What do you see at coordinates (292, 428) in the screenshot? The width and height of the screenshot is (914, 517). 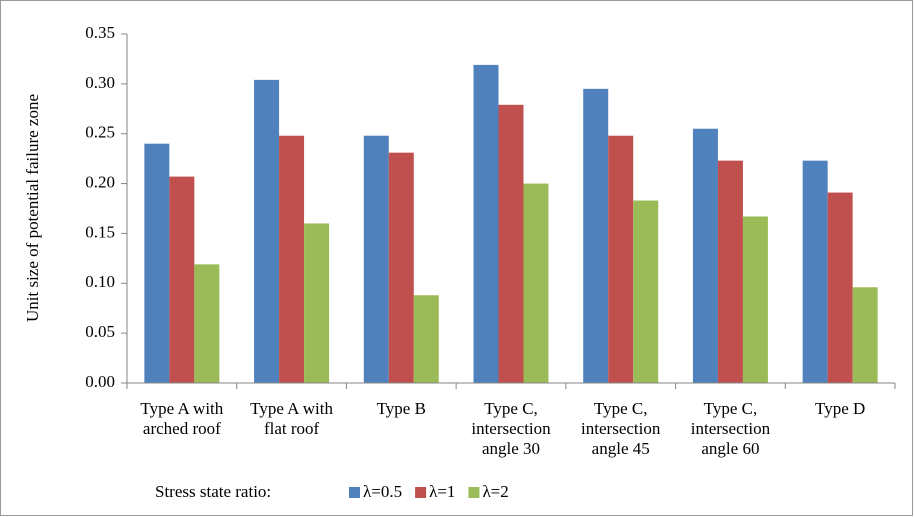 I see `x-tick-label-line: flat roof` at bounding box center [292, 428].